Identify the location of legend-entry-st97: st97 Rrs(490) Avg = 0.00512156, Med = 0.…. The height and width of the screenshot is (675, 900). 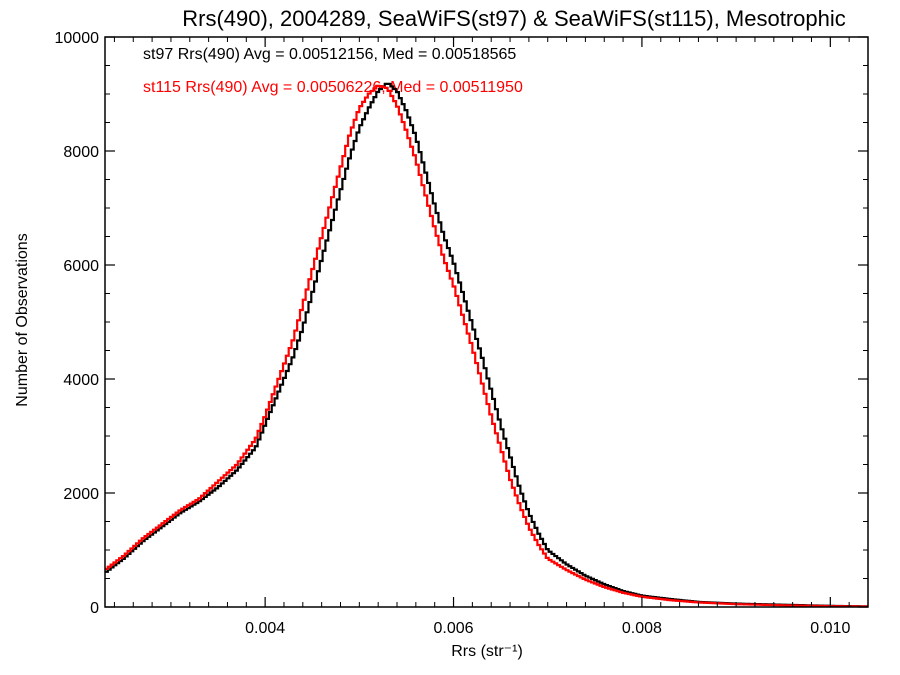
(329, 54).